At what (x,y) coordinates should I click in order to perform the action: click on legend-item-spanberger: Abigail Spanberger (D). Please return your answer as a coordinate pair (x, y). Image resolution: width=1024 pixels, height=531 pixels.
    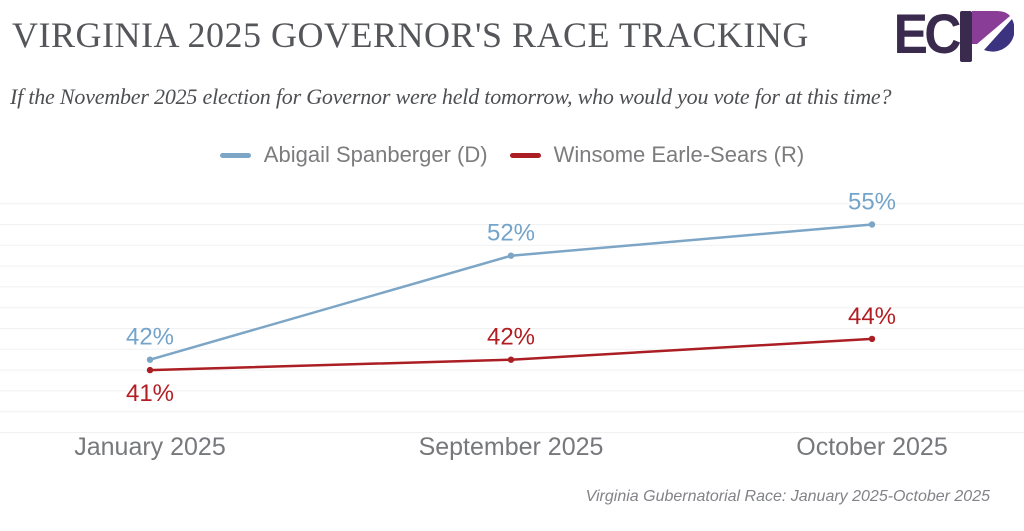
    Looking at the image, I should click on (353, 155).